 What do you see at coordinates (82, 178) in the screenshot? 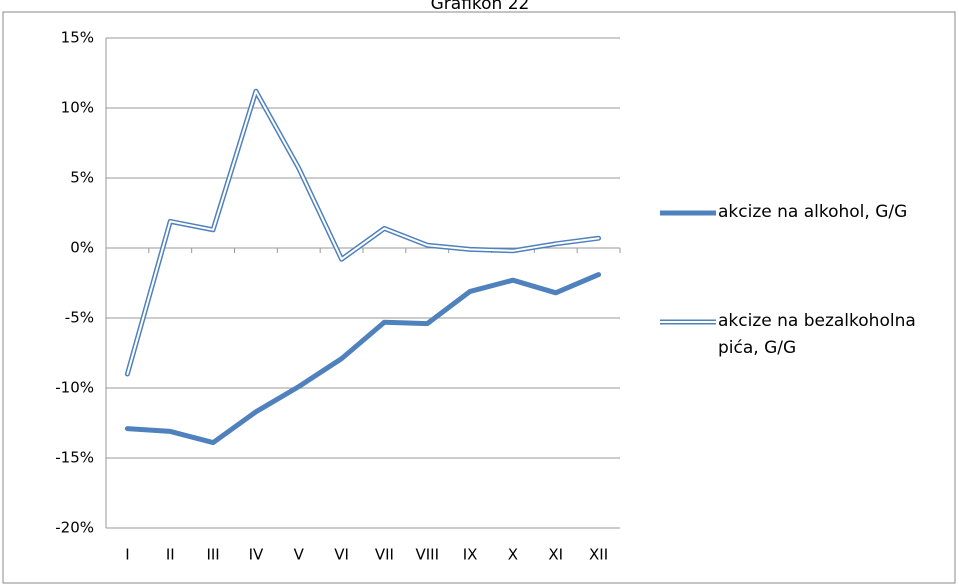
I see `y-tick-label: 5%` at bounding box center [82, 178].